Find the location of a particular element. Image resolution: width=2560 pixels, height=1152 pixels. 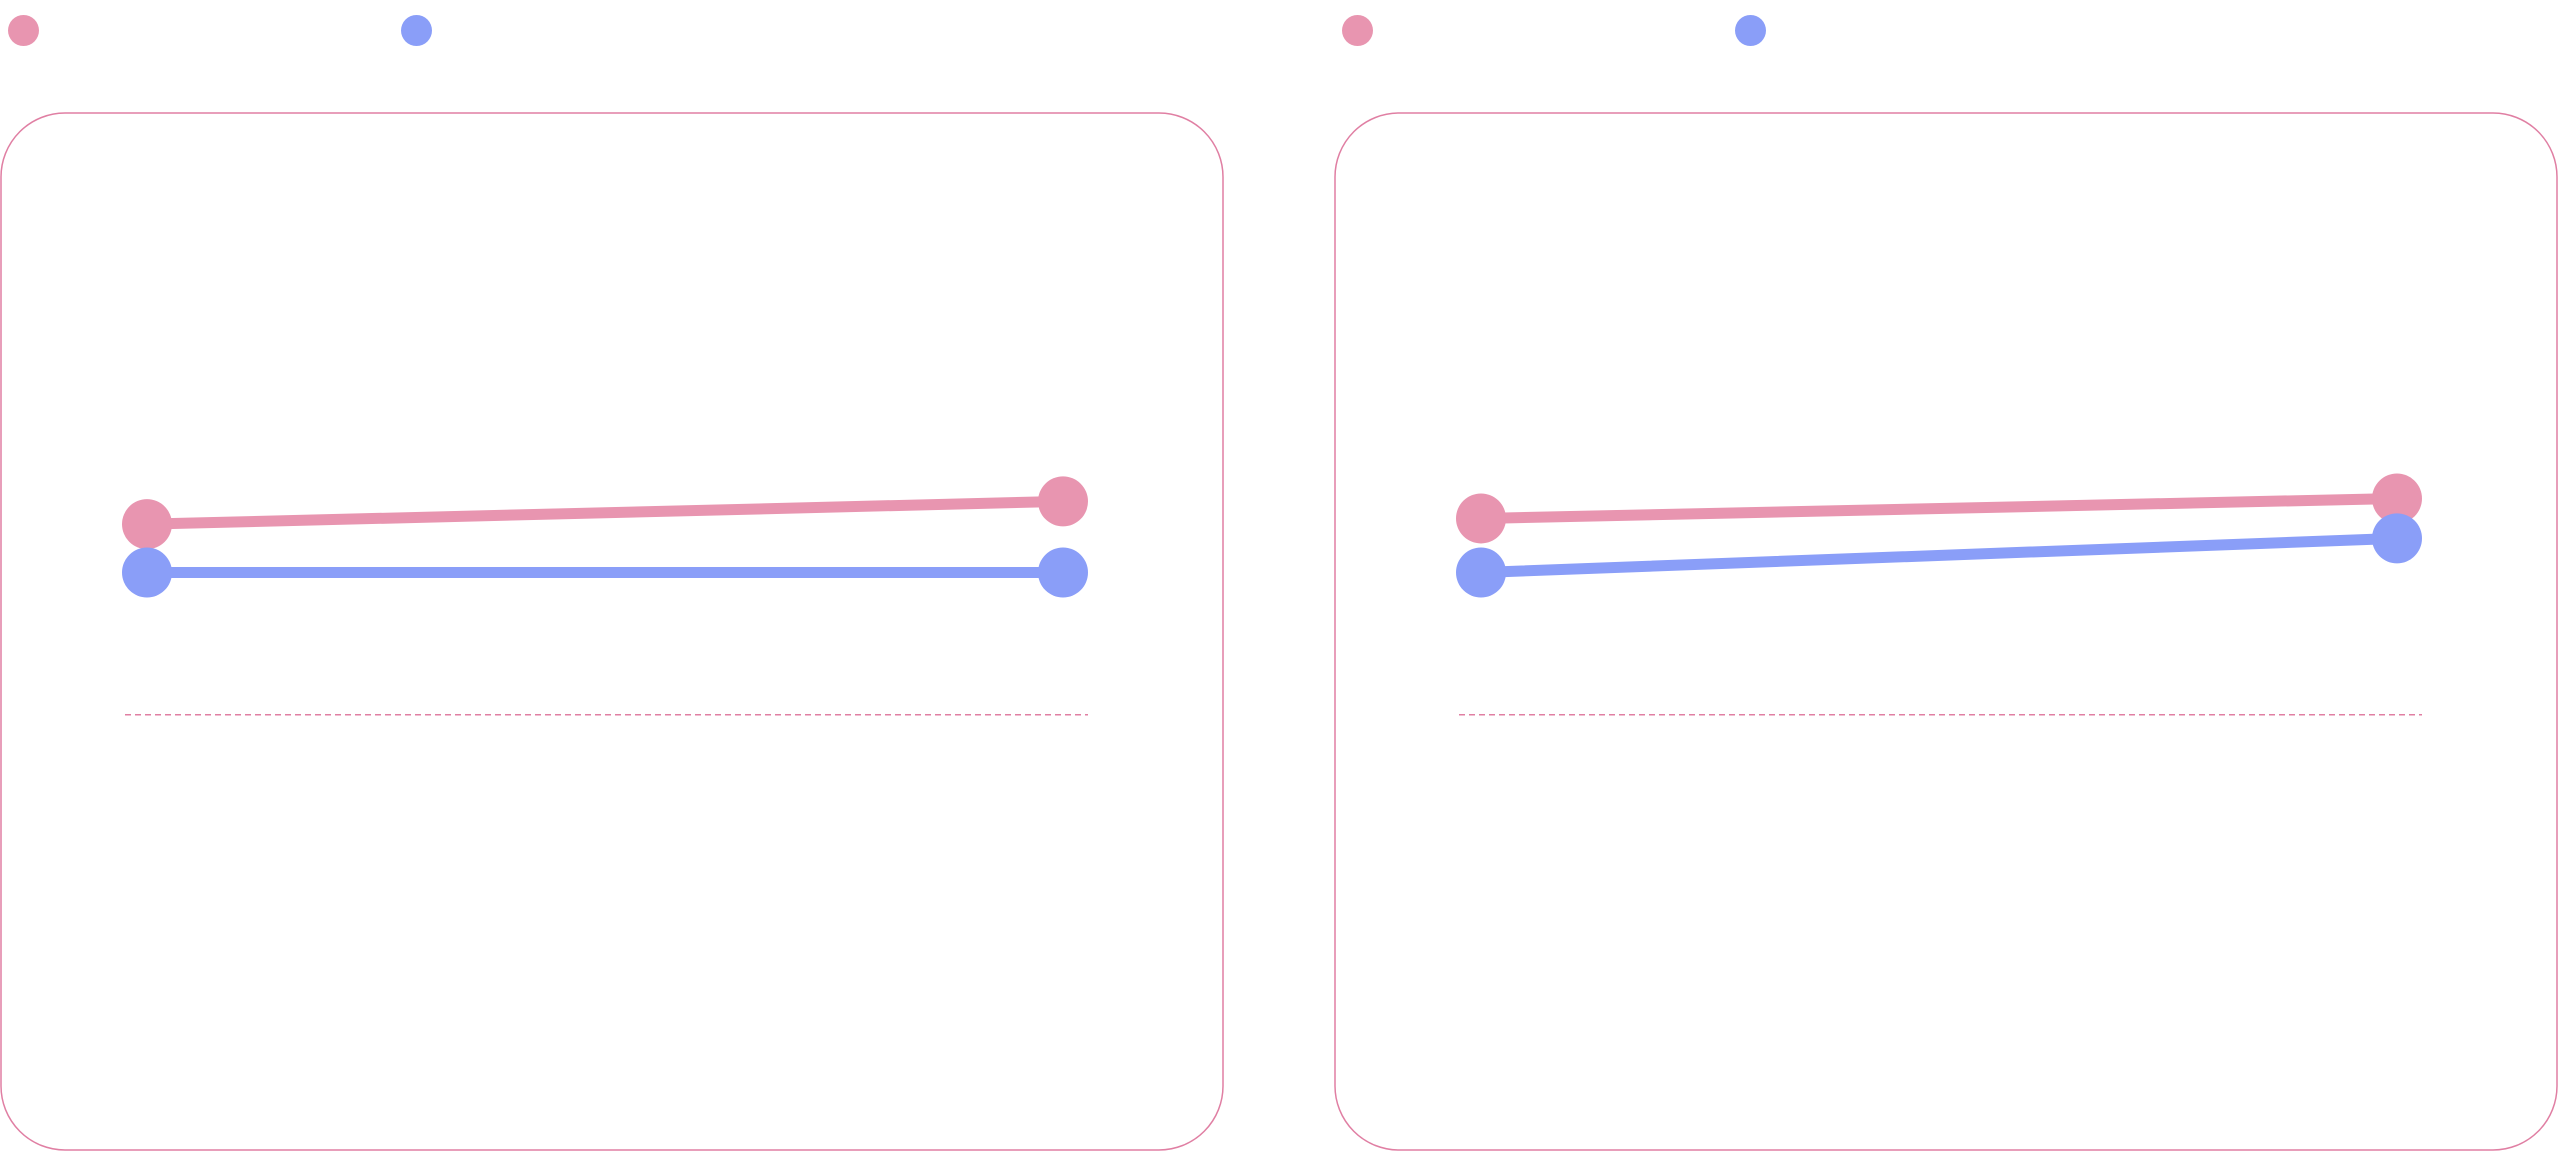

series-line-b is located at coordinates (1939, 555).